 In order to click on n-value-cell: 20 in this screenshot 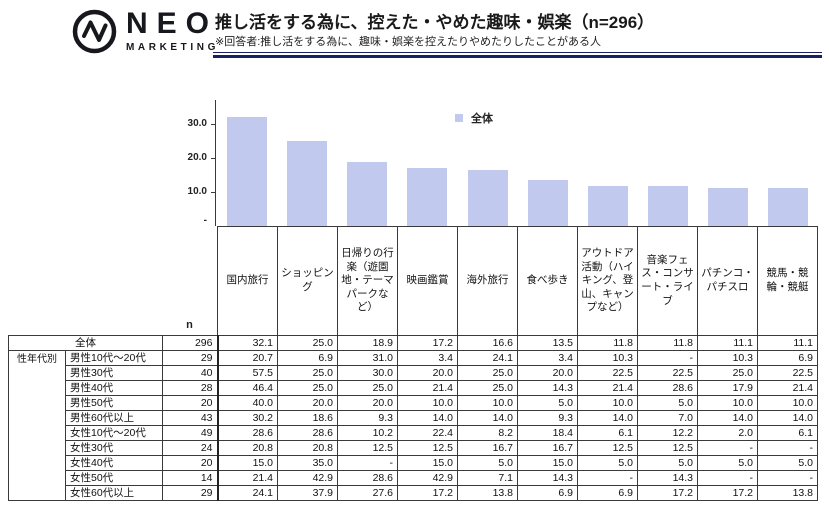, I will do `click(190, 403)`.